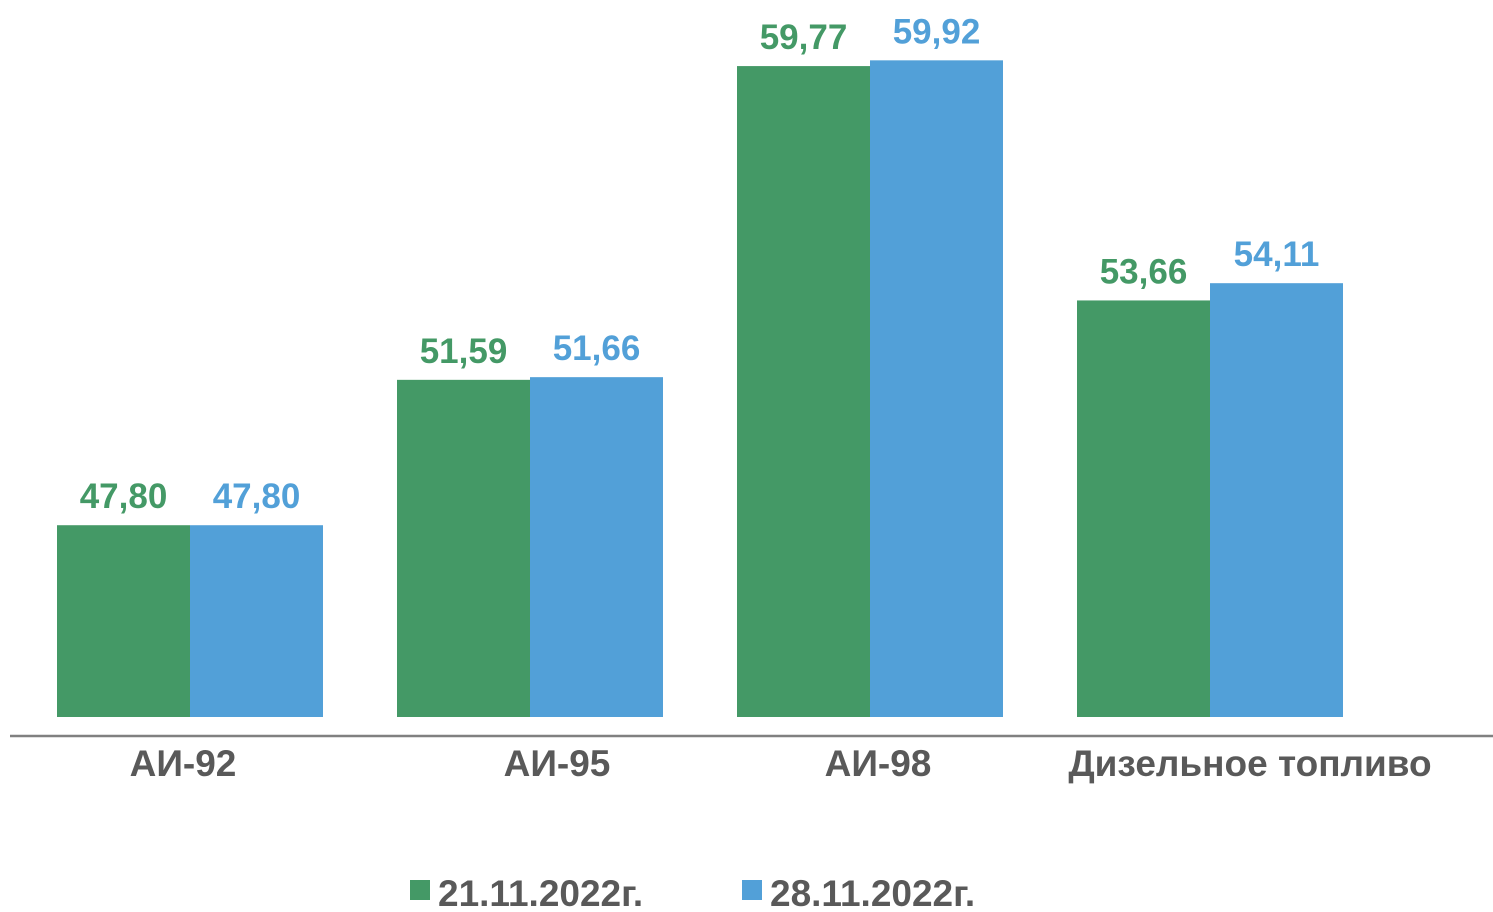  What do you see at coordinates (1249, 763) in the screenshot?
I see `category-label-diesel: Дизельное топливо` at bounding box center [1249, 763].